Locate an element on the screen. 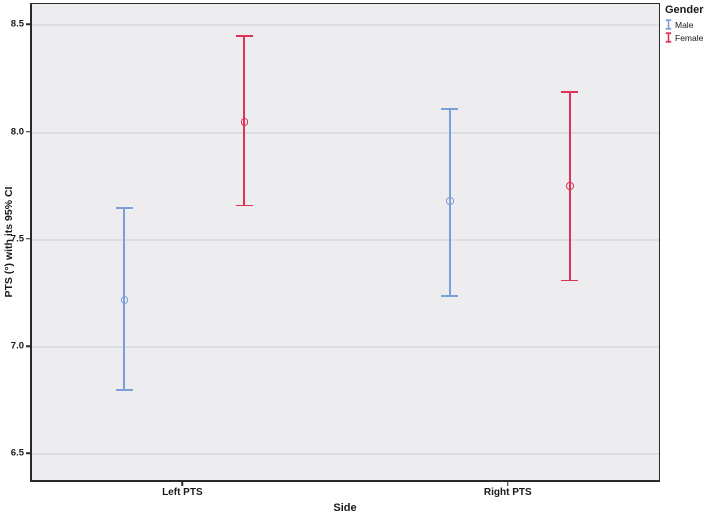 This screenshot has height=516, width=708. legend-item-label: Male is located at coordinates (684, 24).